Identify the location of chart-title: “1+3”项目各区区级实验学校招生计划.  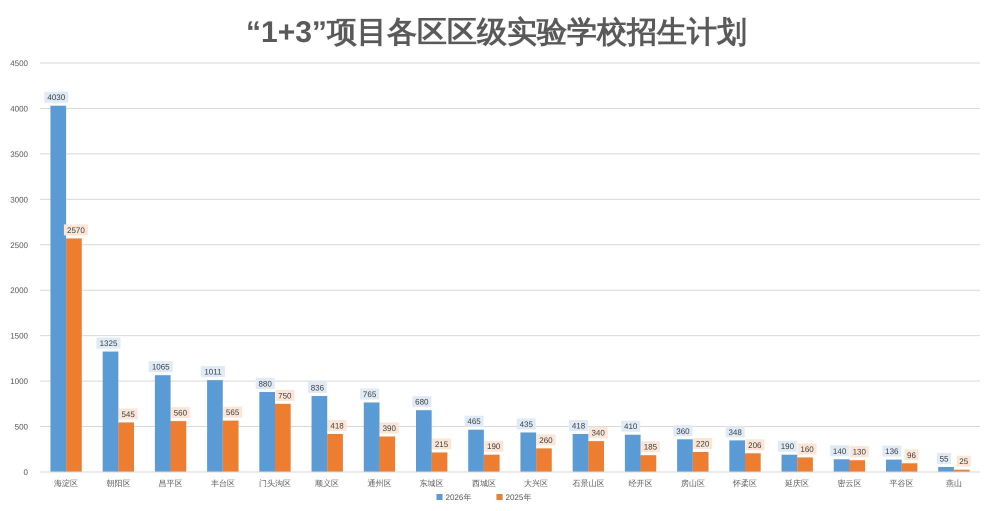
(496, 32).